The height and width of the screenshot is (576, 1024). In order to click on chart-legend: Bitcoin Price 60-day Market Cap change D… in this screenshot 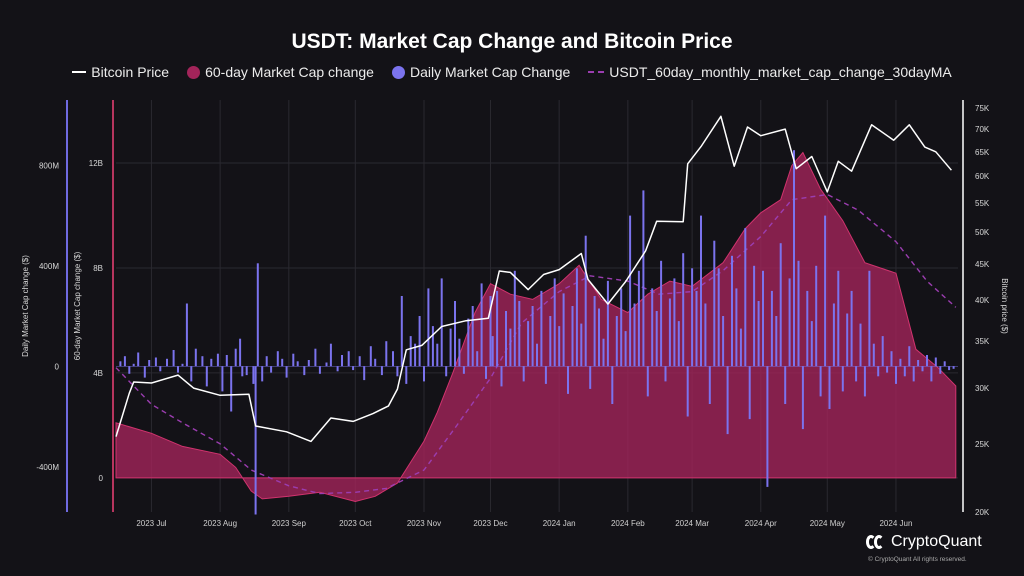, I will do `click(512, 72)`.